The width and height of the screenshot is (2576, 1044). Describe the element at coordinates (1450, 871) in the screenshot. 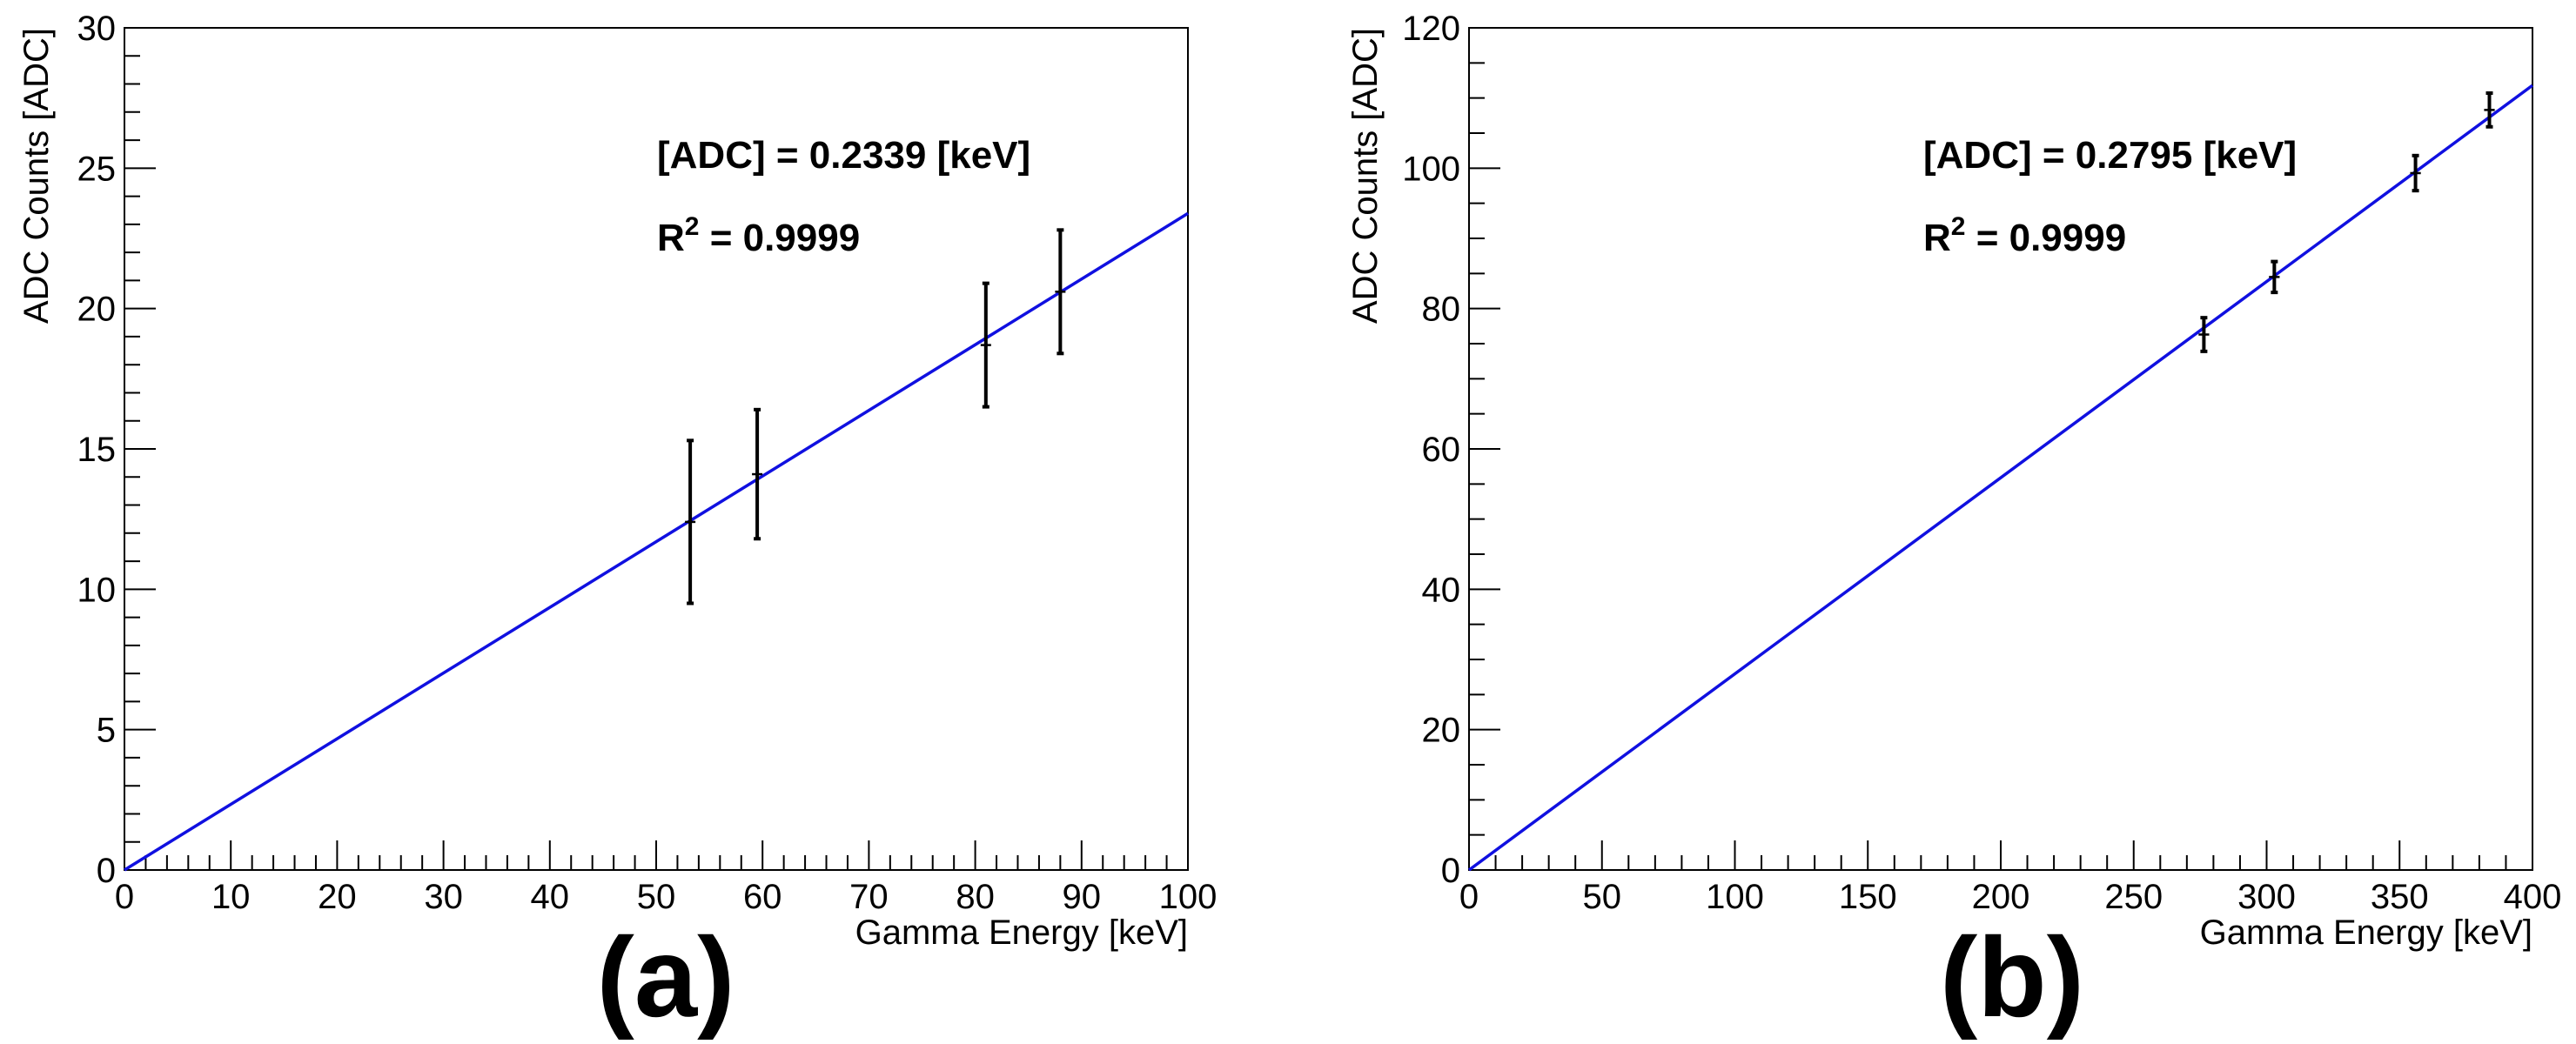

I see `y-tick-label-b: 0` at that location.